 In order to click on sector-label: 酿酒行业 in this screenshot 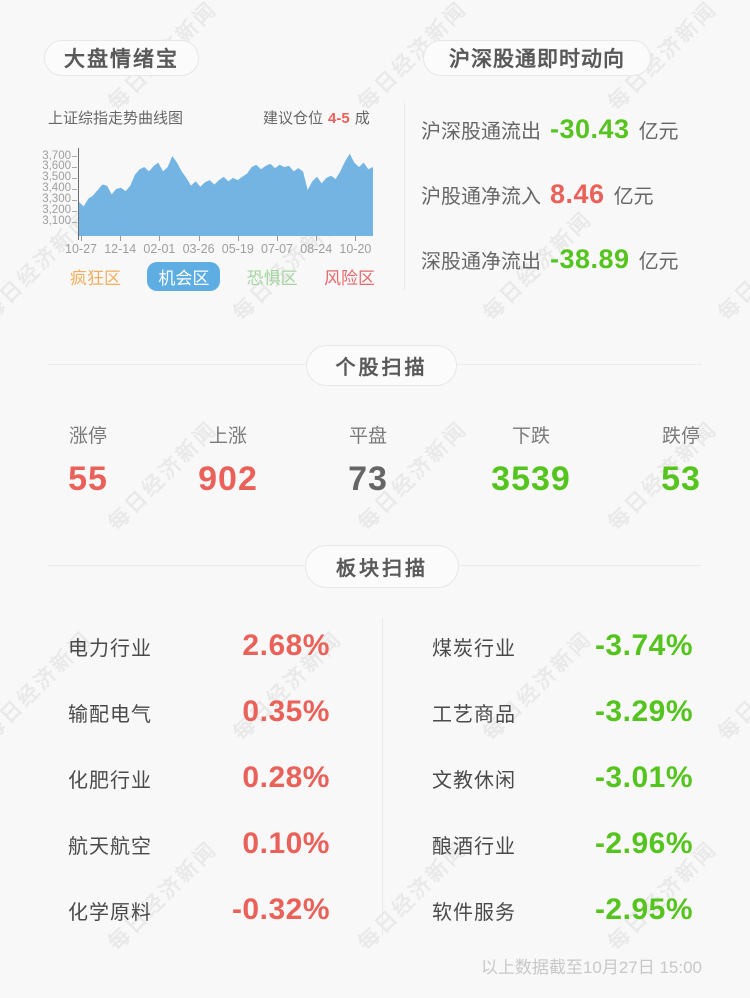, I will do `click(474, 846)`.